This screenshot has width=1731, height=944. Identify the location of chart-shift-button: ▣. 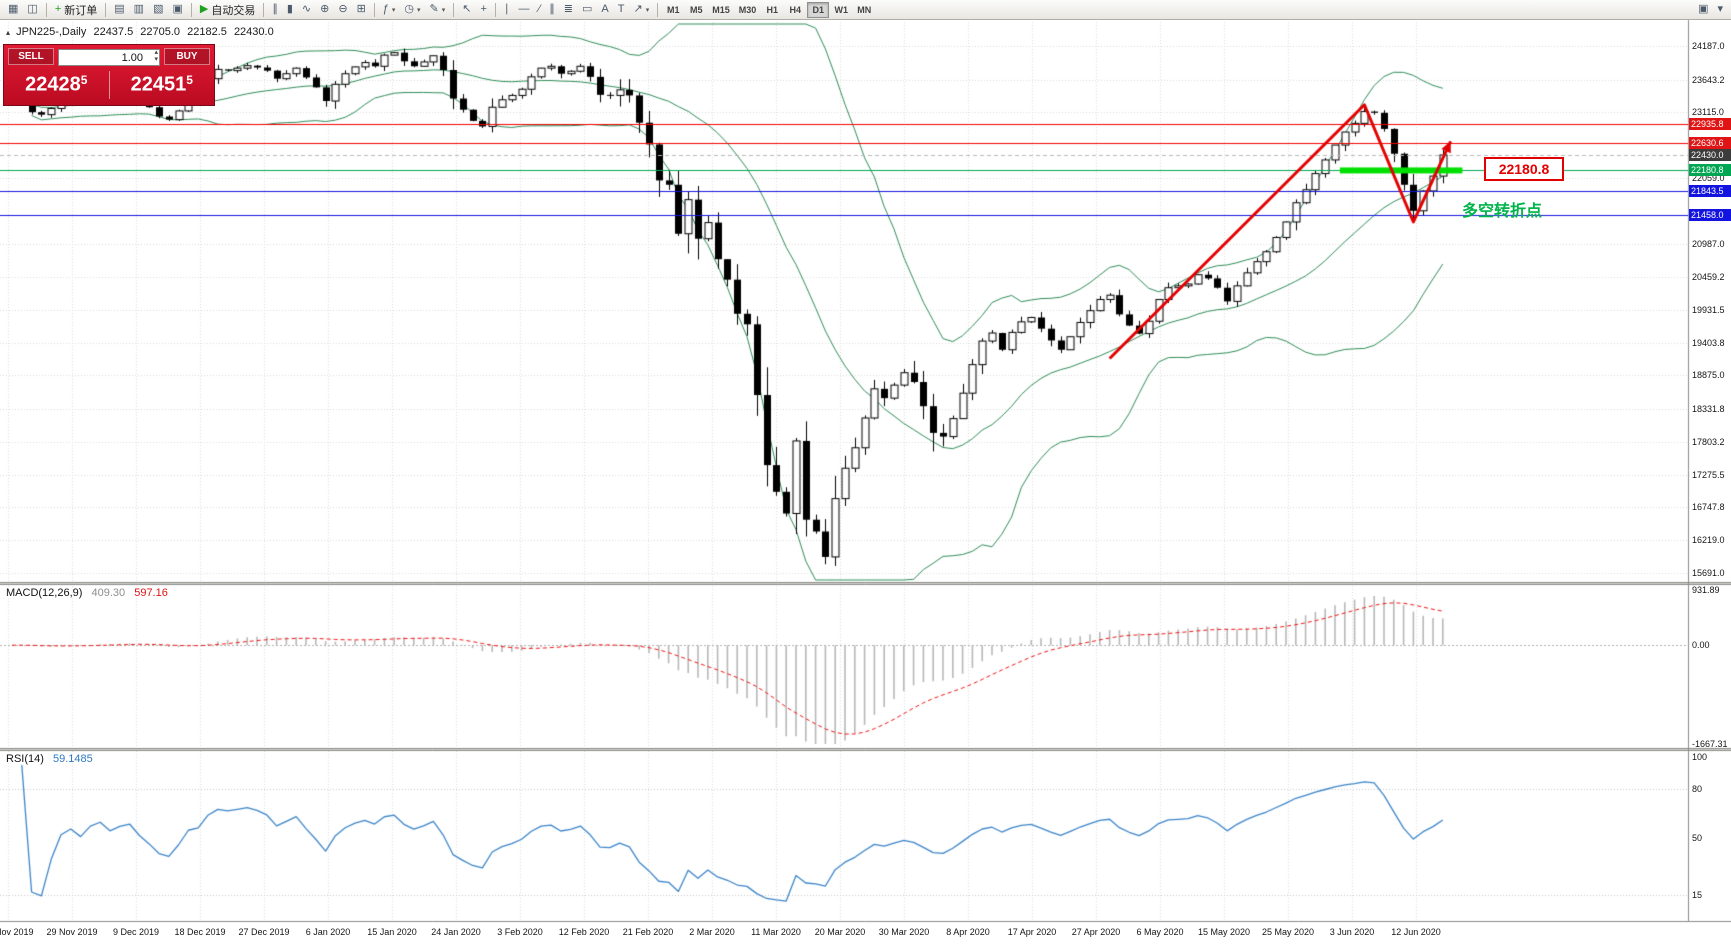
(1703, 9).